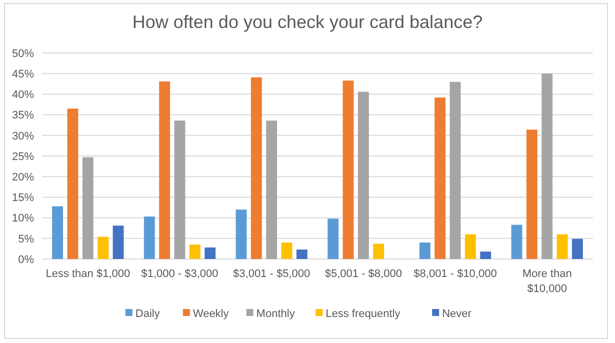 This screenshot has width=615, height=343. Describe the element at coordinates (179, 274) in the screenshot. I see `x-tick-label: $1,000 - $3,000` at that location.